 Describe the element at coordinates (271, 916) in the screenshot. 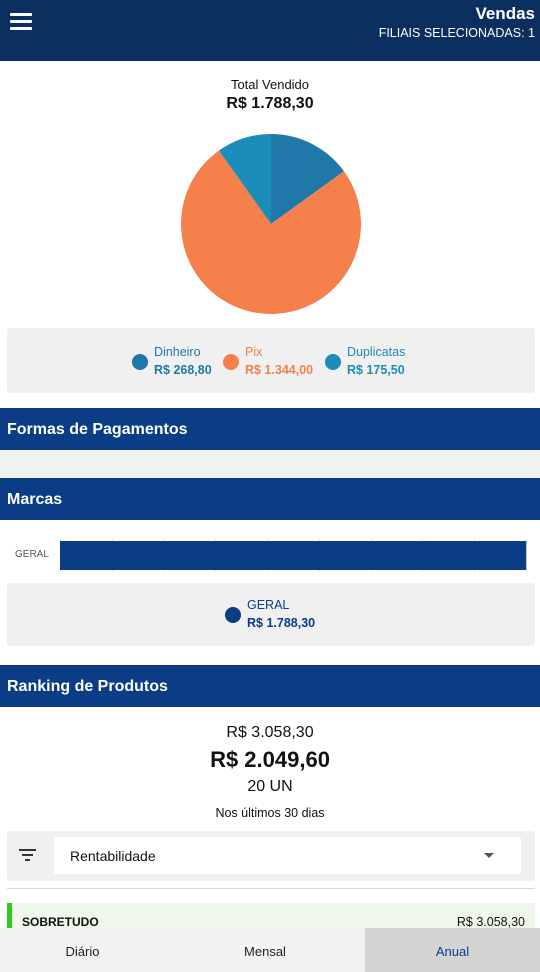

I see `ranking-row: SOBRETUDO R$ 3.058,30` at that location.